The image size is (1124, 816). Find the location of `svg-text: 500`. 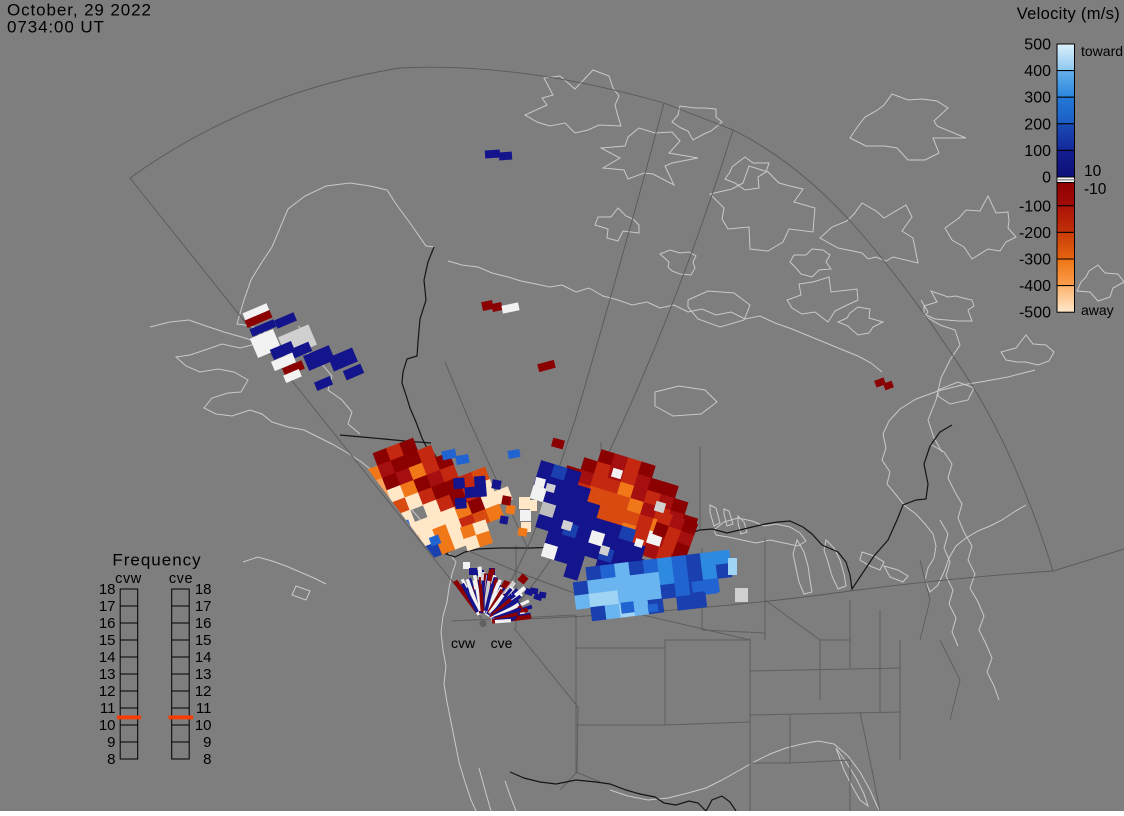

svg-text: 500 is located at coordinates (1037, 45).